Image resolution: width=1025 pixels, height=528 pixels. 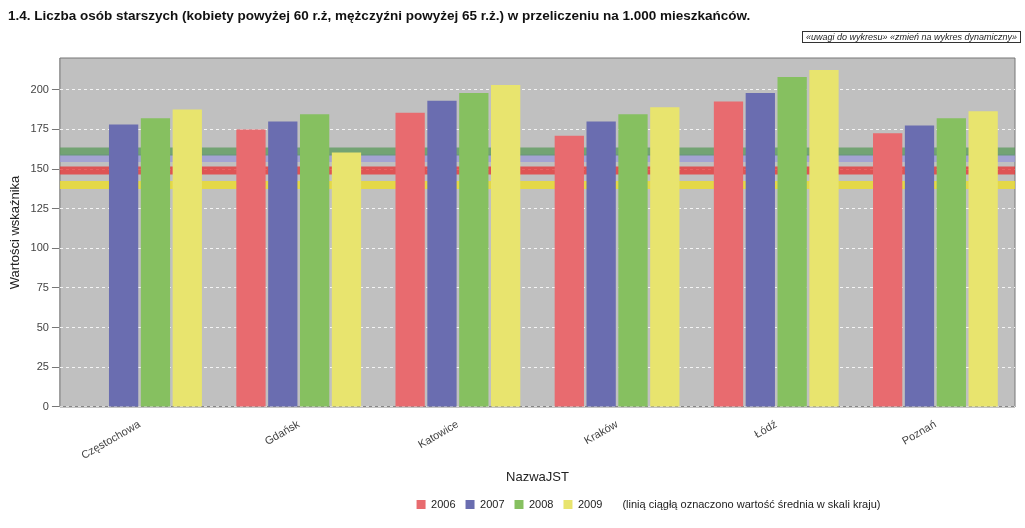 I want to click on y-tick-label: 50, so click(x=42, y=326).